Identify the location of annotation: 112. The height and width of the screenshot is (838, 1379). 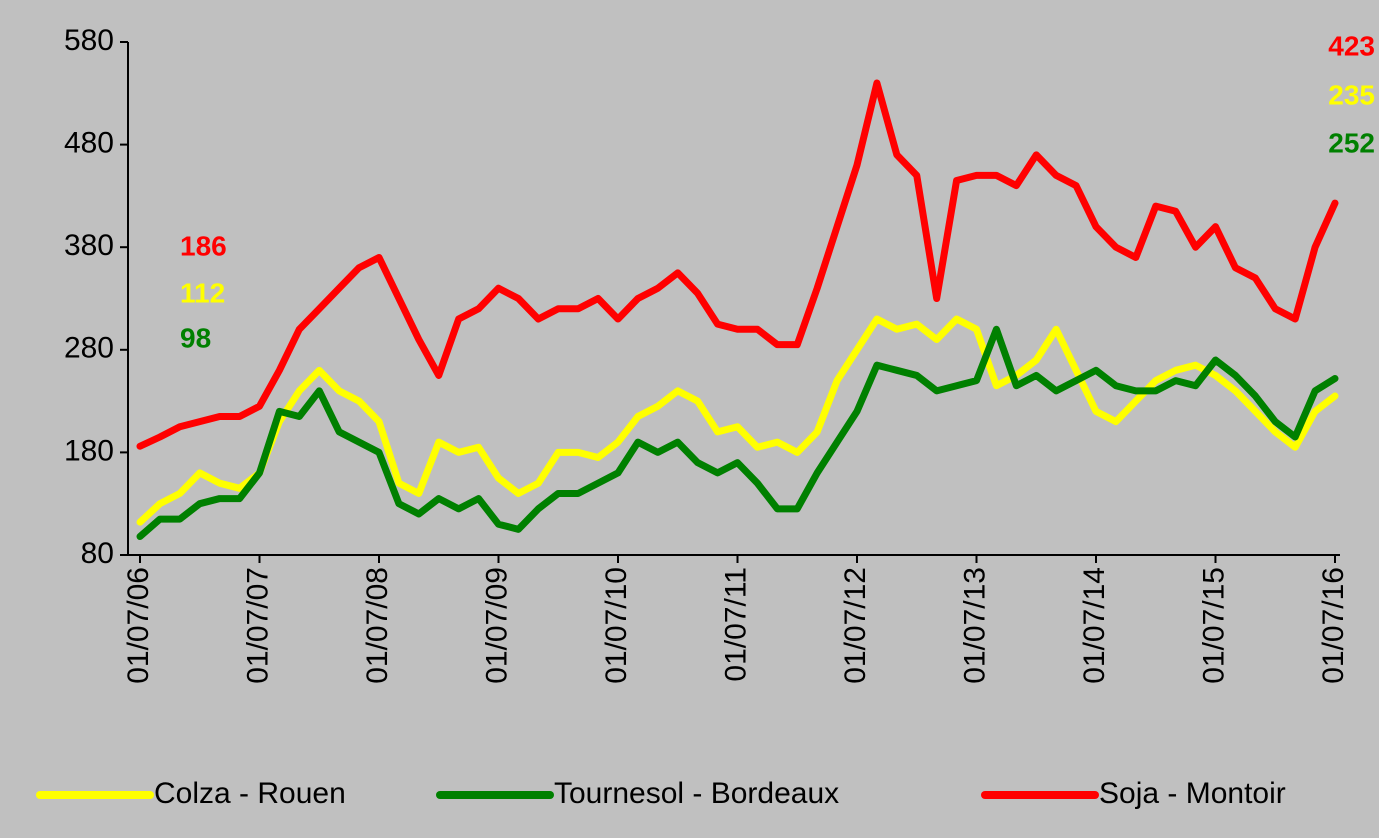
(202, 292).